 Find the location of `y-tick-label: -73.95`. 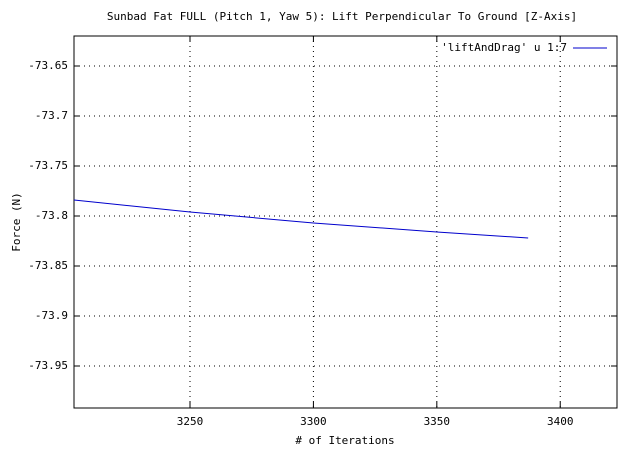

y-tick-label: -73.95 is located at coordinates (48, 365).